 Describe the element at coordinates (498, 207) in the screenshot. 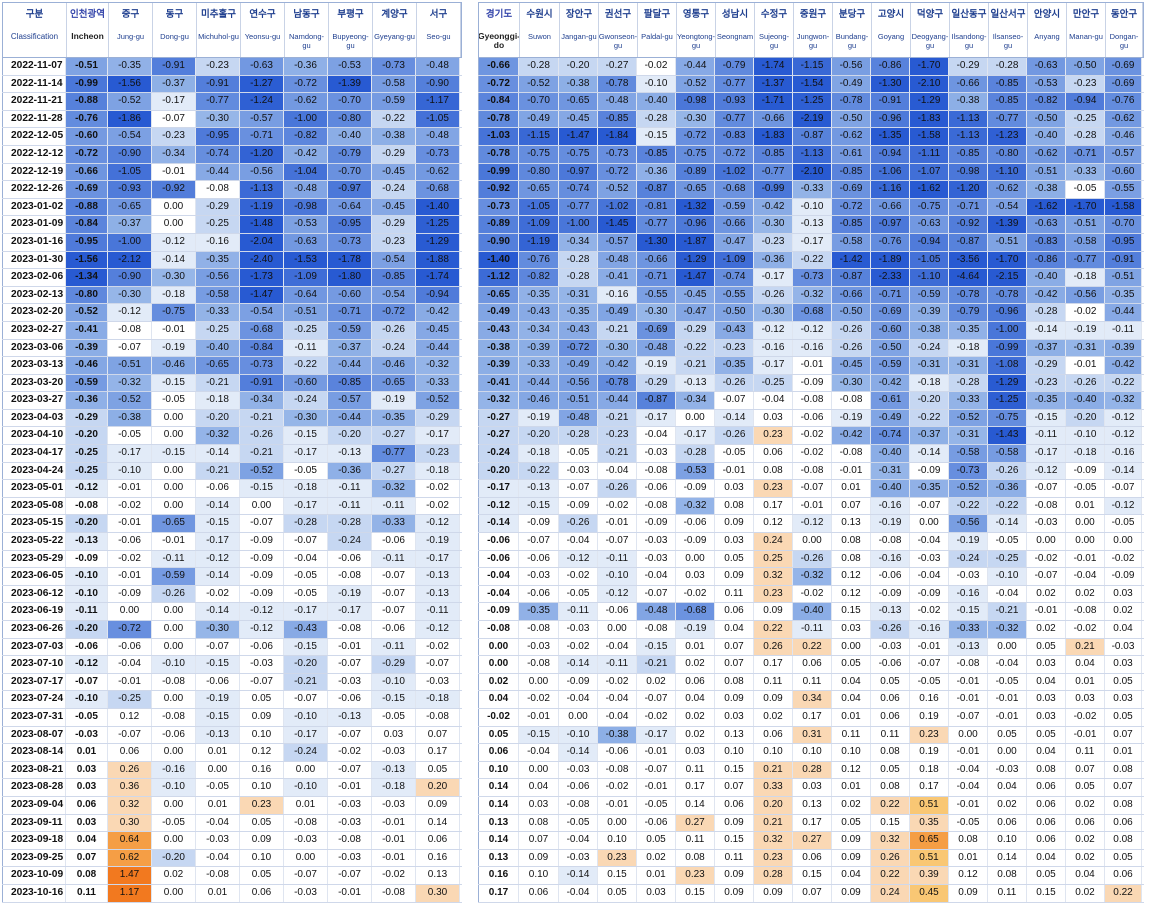

I see `value-cell: -0.73` at that location.